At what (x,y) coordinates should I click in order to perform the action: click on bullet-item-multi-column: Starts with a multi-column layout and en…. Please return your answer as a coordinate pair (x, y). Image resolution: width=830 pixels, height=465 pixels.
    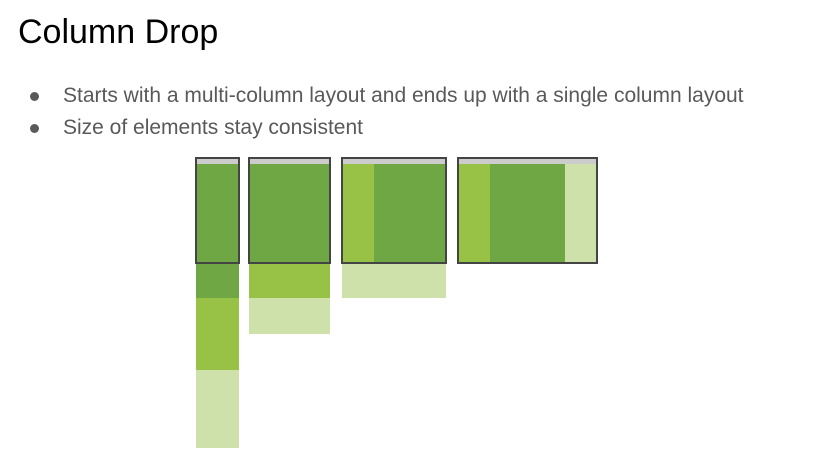
    Looking at the image, I should click on (386, 98).